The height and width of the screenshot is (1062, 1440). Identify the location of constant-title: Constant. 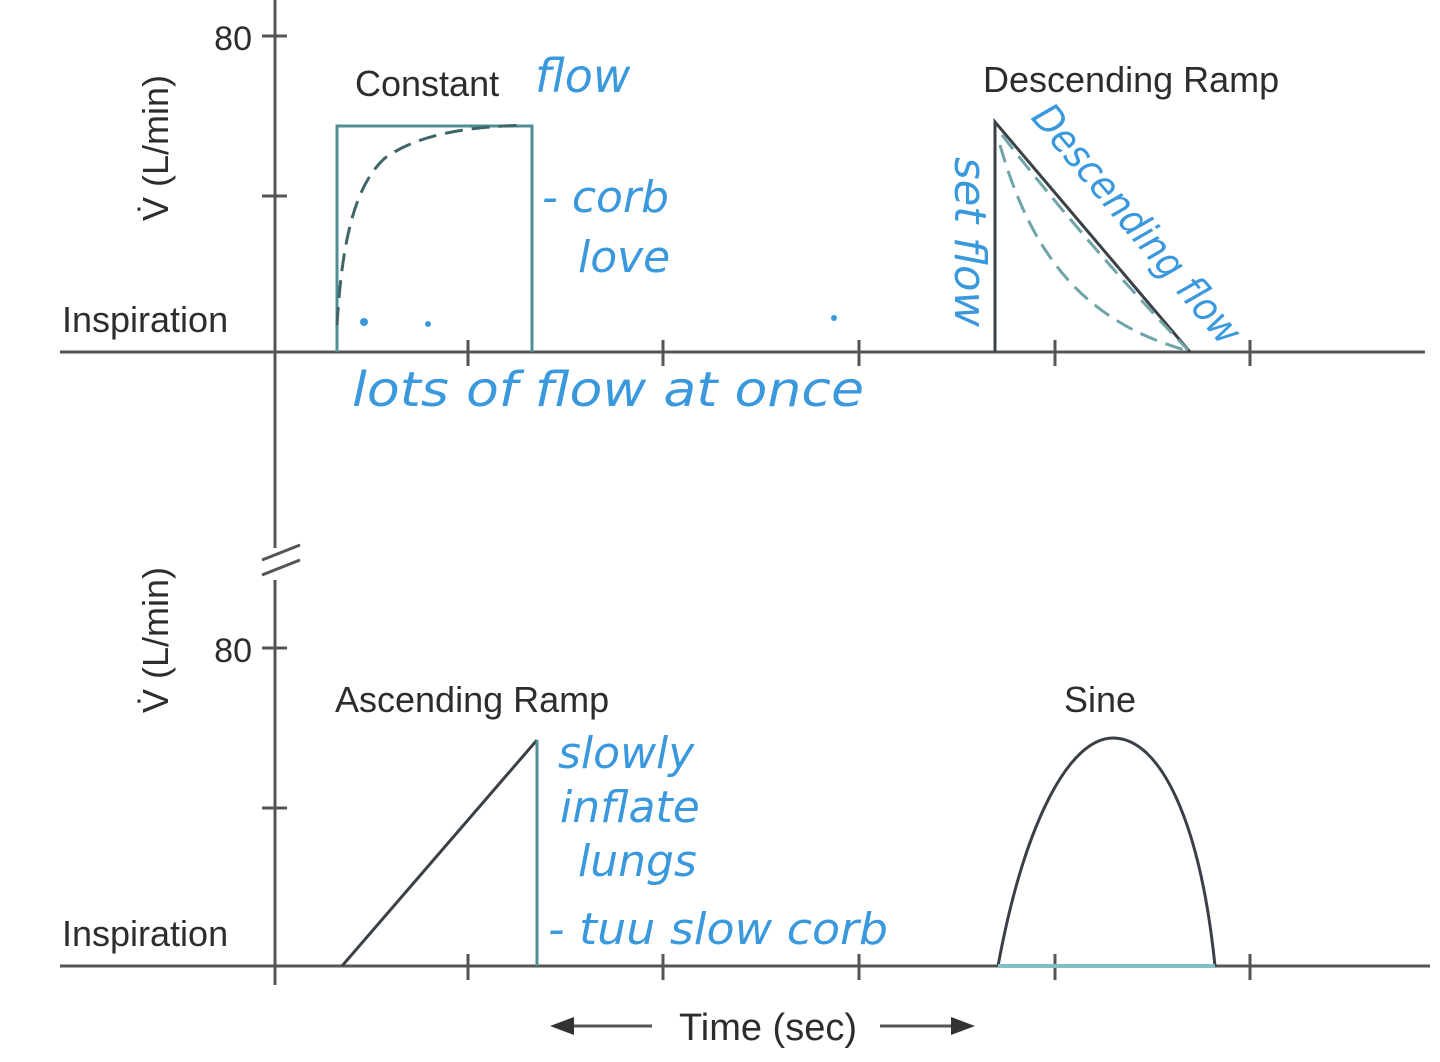
(427, 83).